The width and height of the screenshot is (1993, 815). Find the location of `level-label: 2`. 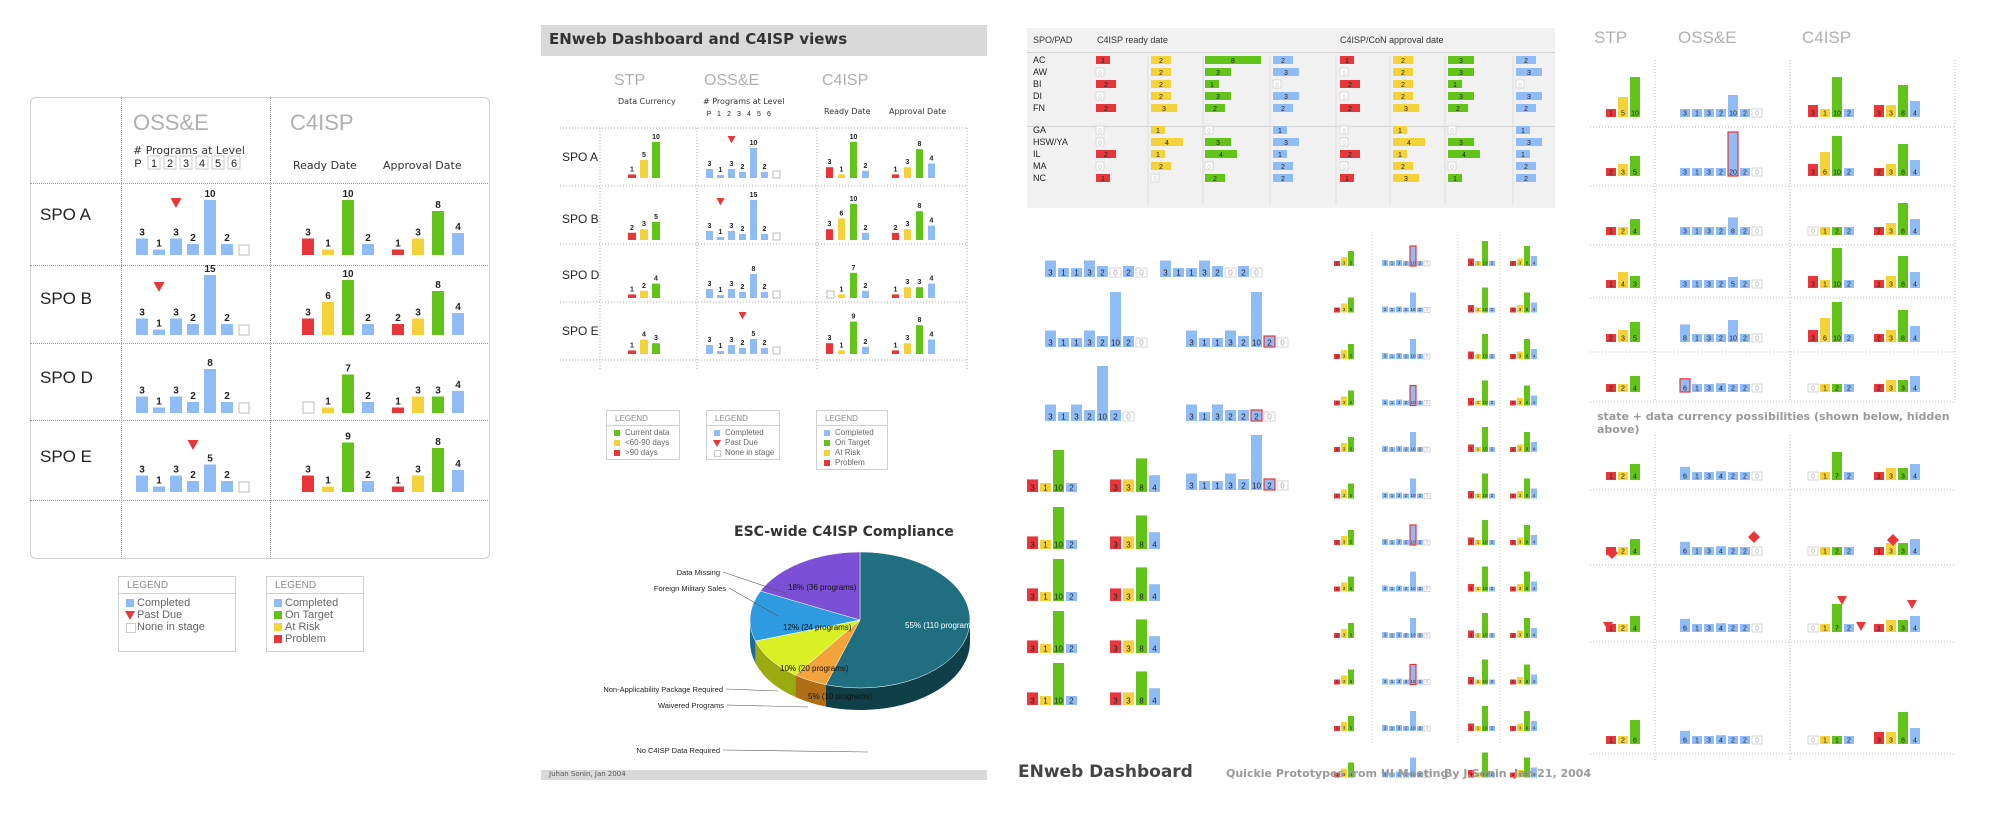

level-label: 2 is located at coordinates (729, 114).